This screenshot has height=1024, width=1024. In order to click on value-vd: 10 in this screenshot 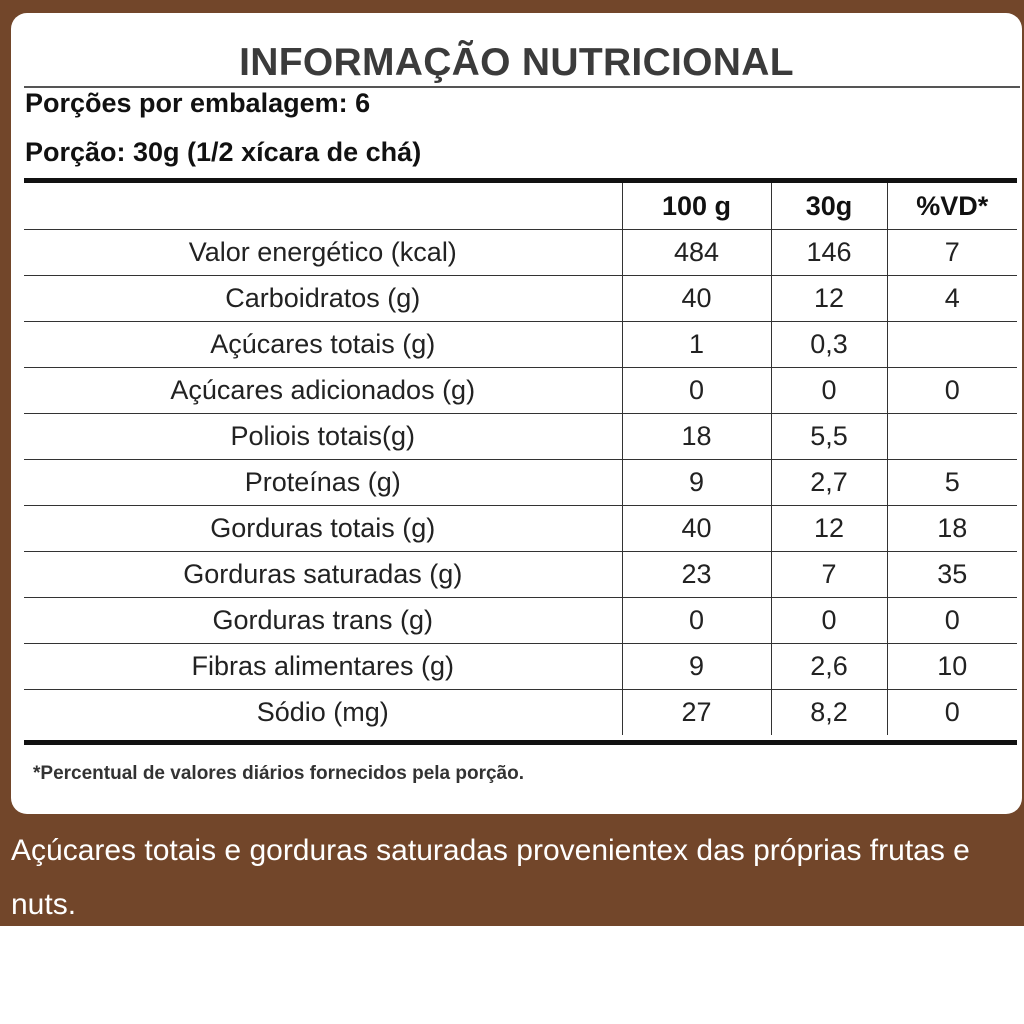, I will do `click(951, 666)`.